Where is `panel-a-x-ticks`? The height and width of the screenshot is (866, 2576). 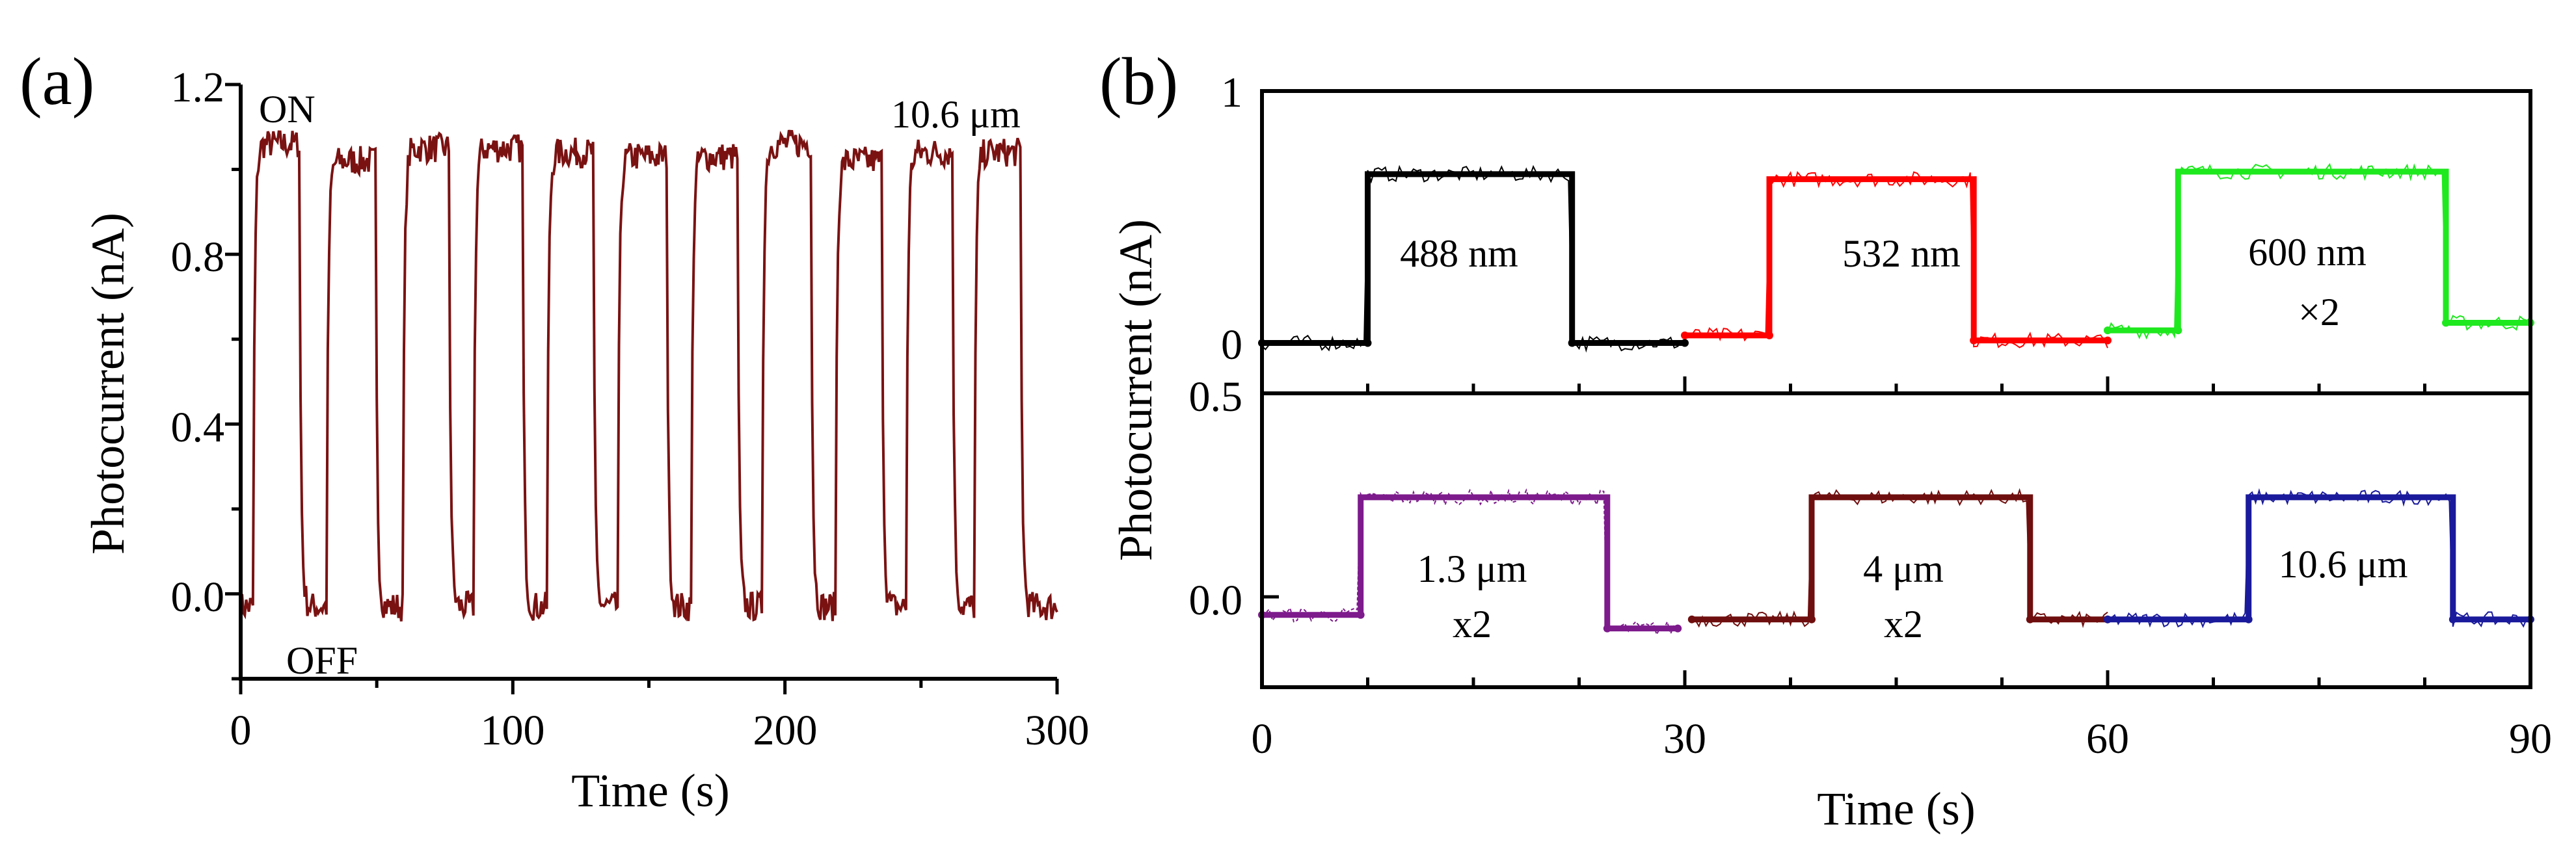 panel-a-x-ticks is located at coordinates (649, 686).